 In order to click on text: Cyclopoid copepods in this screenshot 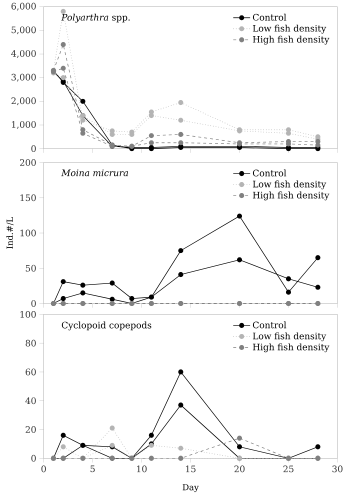, I will do `click(107, 326)`.